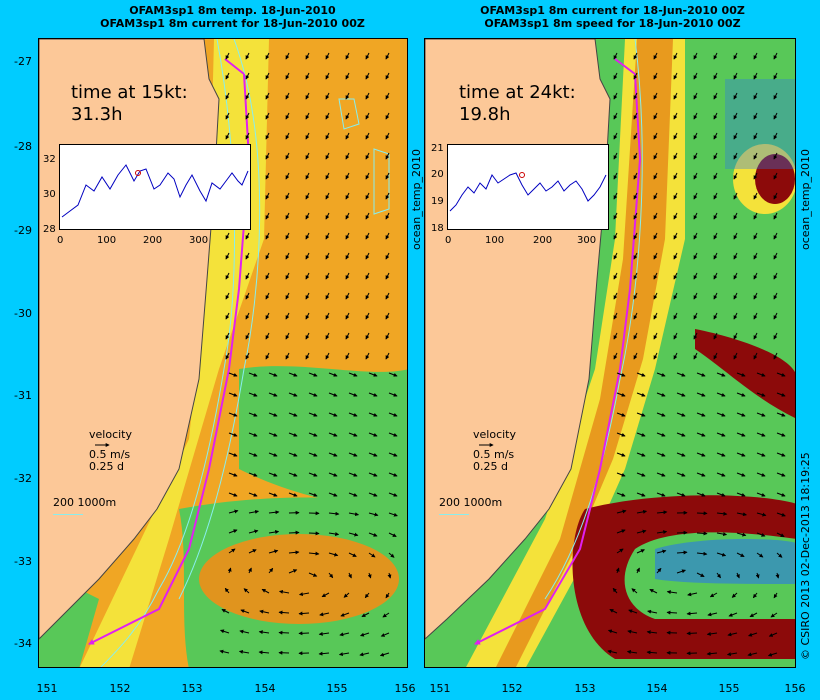 The image size is (820, 700). What do you see at coordinates (23, 561) in the screenshot?
I see `y-tick: -33` at bounding box center [23, 561].